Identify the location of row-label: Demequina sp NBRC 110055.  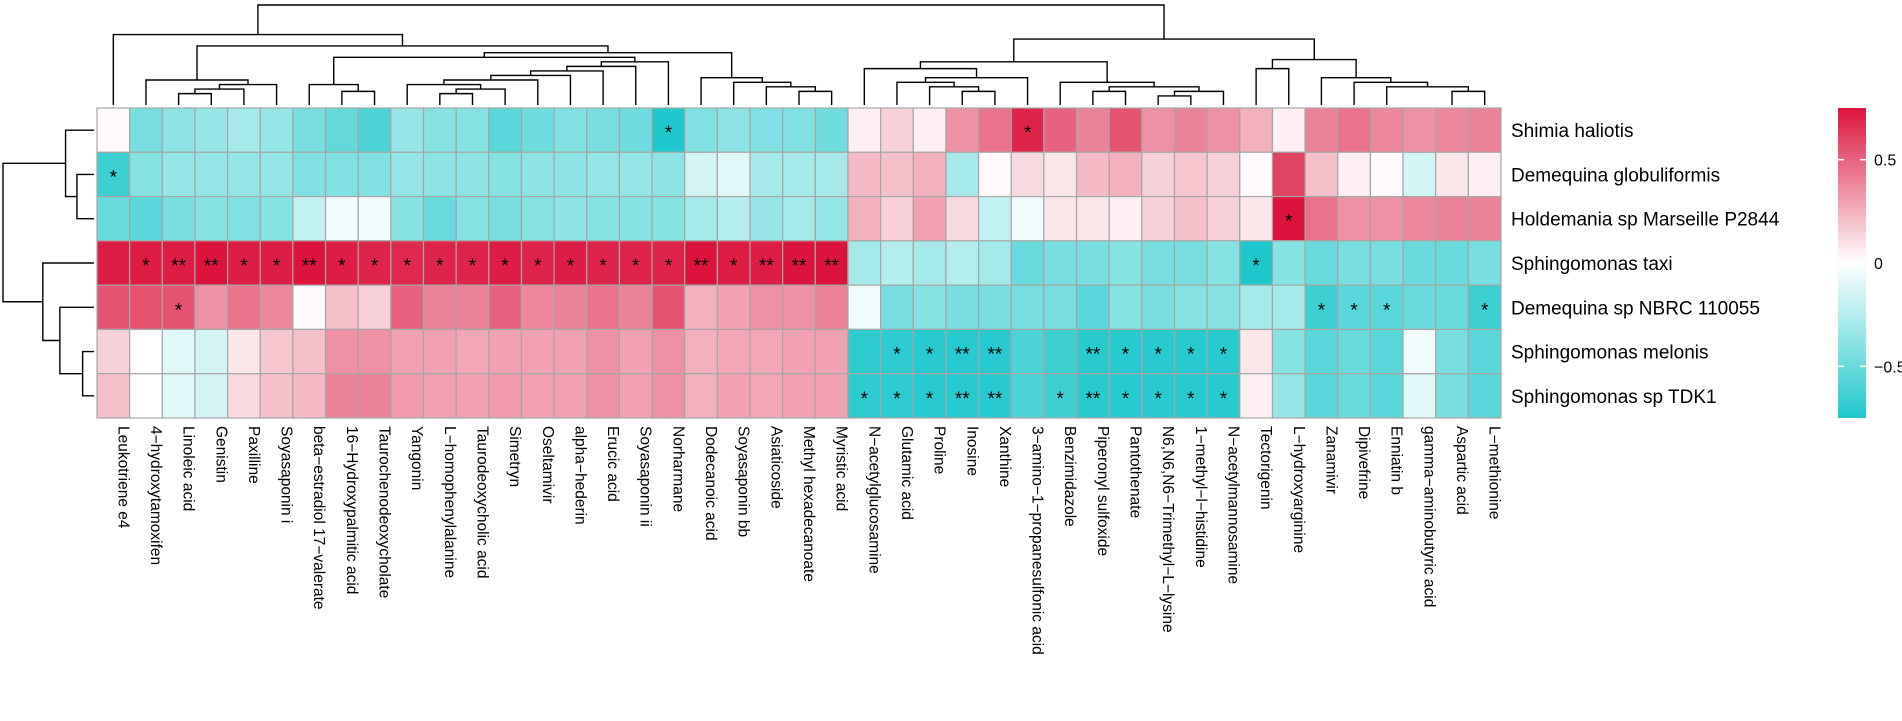
(1635, 308).